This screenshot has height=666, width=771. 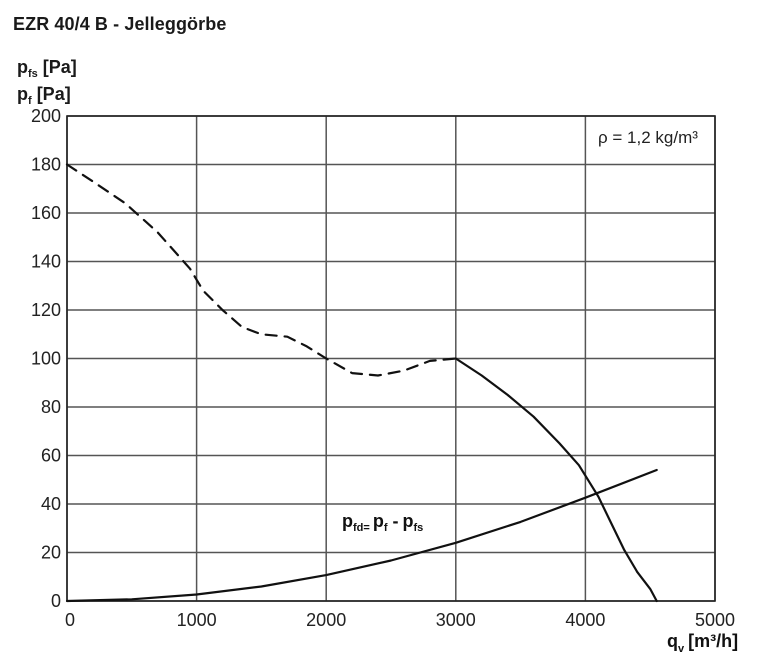 I want to click on formula-a: p, so click(x=347, y=521).